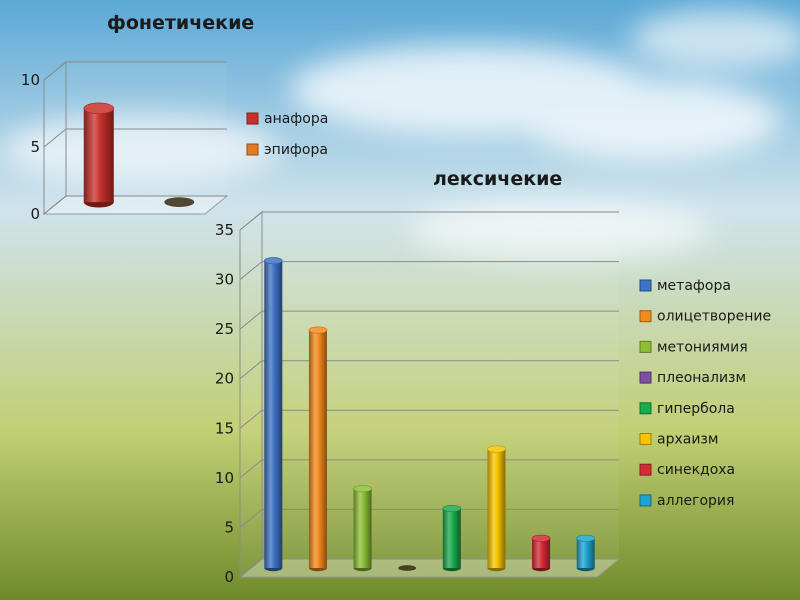 This screenshot has width=800, height=600. Describe the element at coordinates (181, 23) in the screenshot. I see `chart-title-phonetic: фонетичекие` at that location.